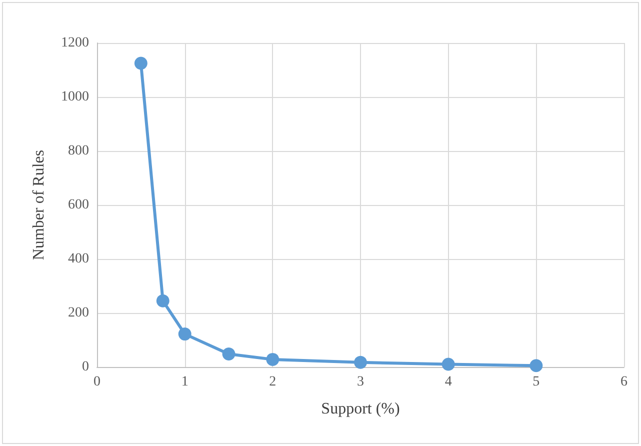 This screenshot has height=446, width=641. Describe the element at coordinates (184, 382) in the screenshot. I see `x-tick-label: 1` at that location.